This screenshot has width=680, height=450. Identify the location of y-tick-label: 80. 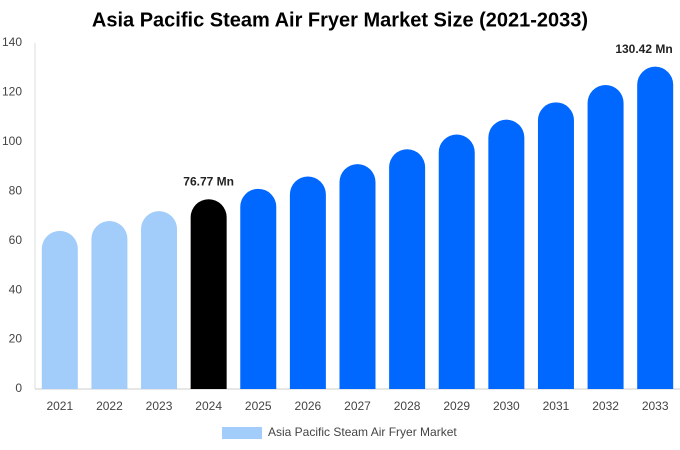
(16, 190).